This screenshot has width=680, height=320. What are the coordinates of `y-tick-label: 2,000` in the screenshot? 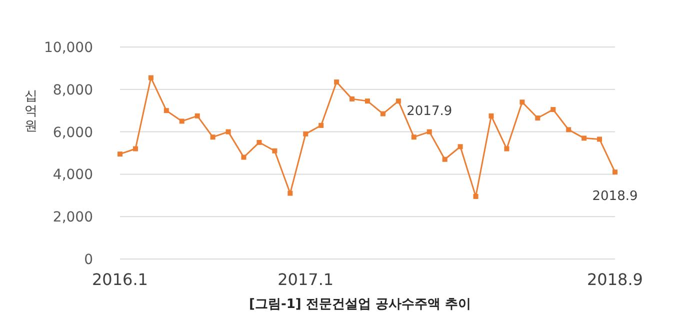 It's located at (72, 218).